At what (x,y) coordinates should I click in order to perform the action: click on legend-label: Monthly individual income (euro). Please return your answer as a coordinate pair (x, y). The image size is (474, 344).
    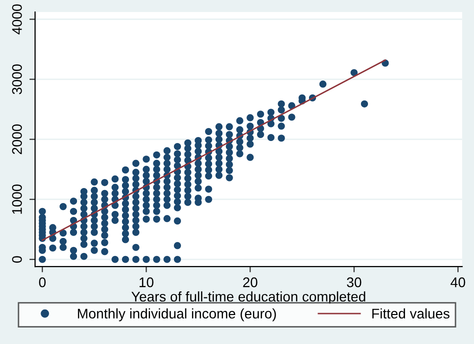
    Looking at the image, I should click on (177, 315).